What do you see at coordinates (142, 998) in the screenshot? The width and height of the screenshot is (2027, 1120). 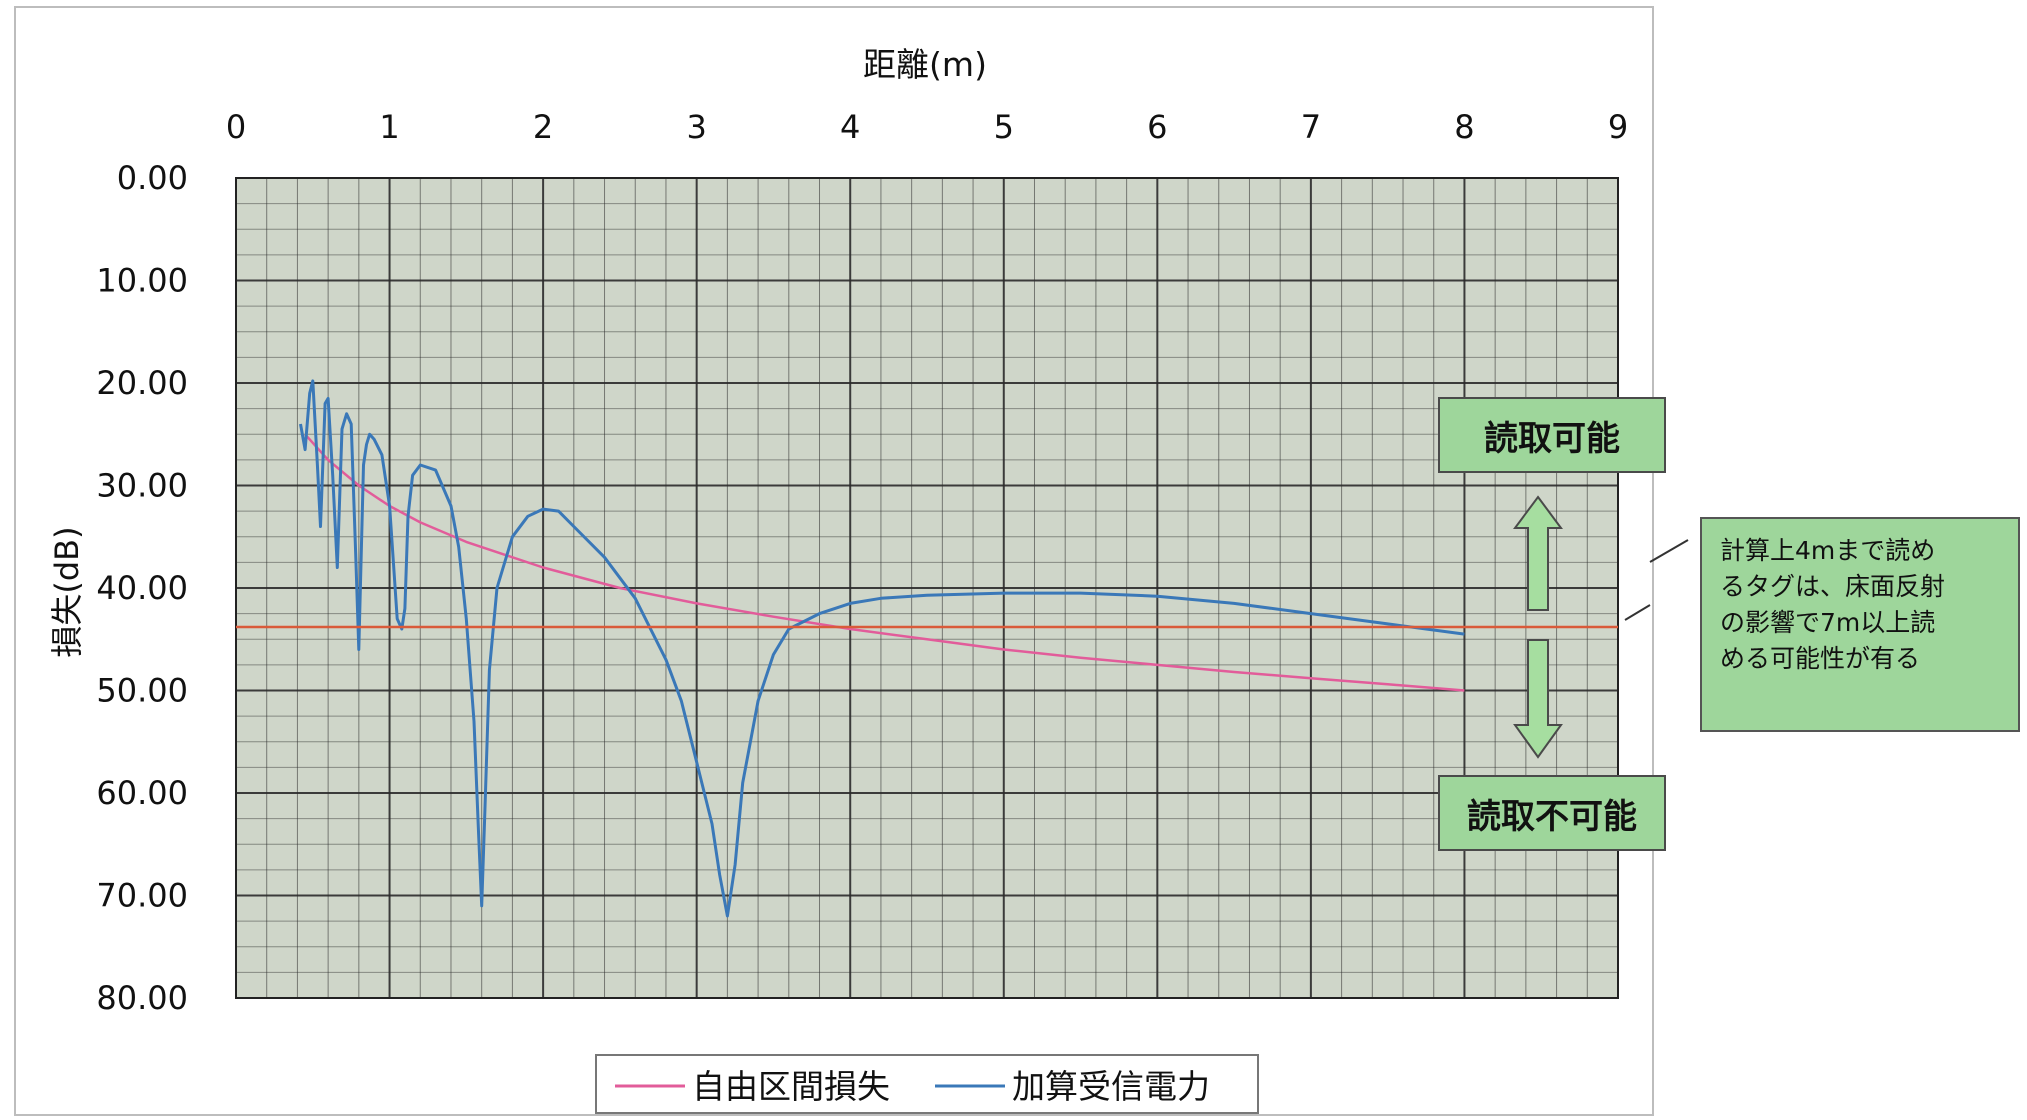 I see `y-tick-label: 80.00` at bounding box center [142, 998].